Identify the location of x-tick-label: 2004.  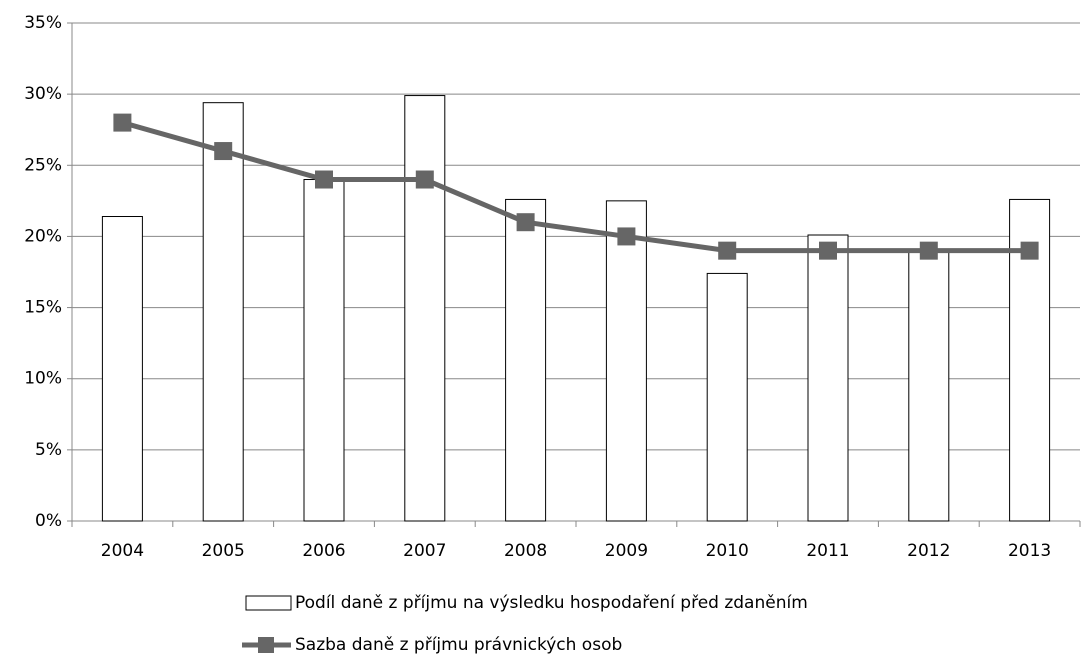
(122, 551).